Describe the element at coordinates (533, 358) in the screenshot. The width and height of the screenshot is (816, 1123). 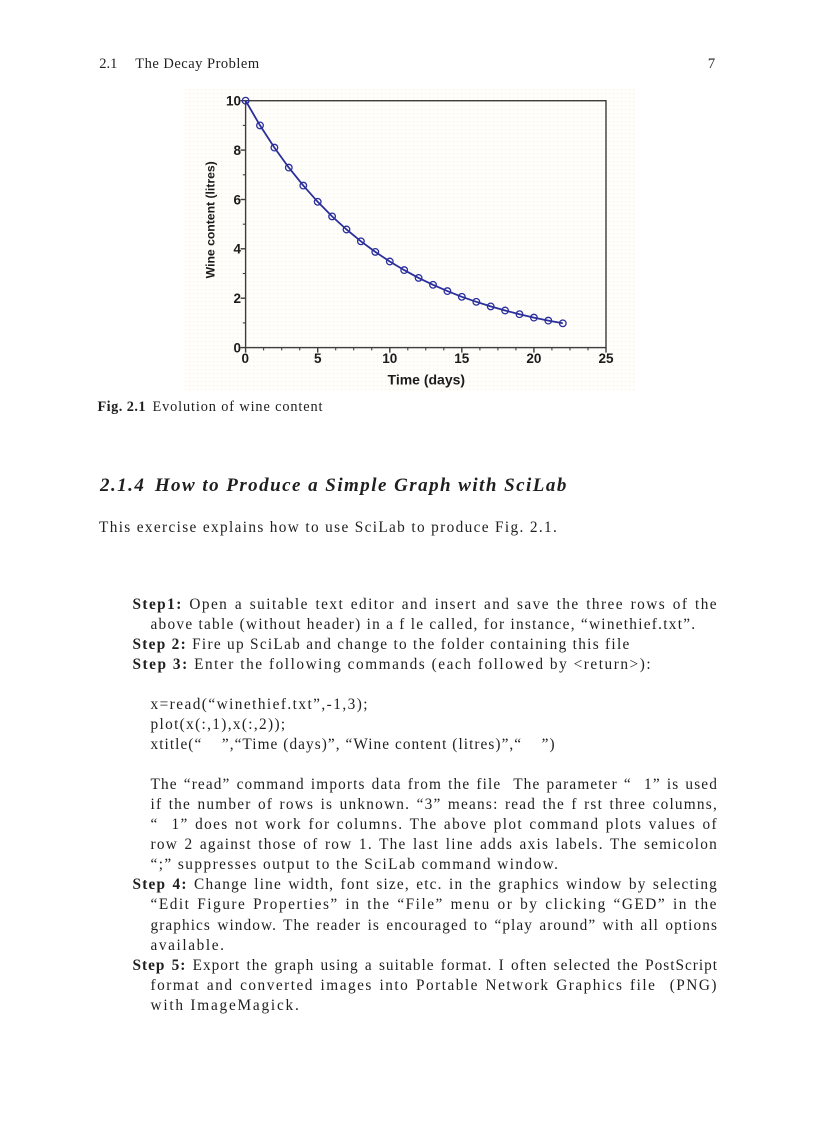
I see `svg-text: 20` at that location.